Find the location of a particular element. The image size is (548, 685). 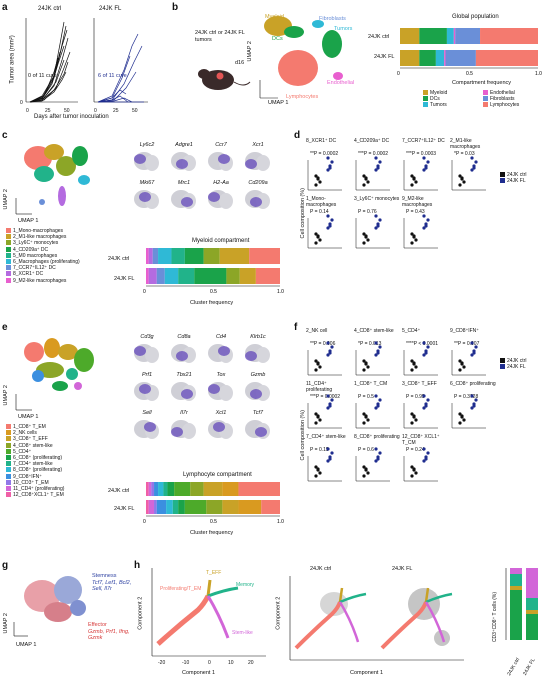

gene-label: Cd209a is located at coordinates (258, 183).